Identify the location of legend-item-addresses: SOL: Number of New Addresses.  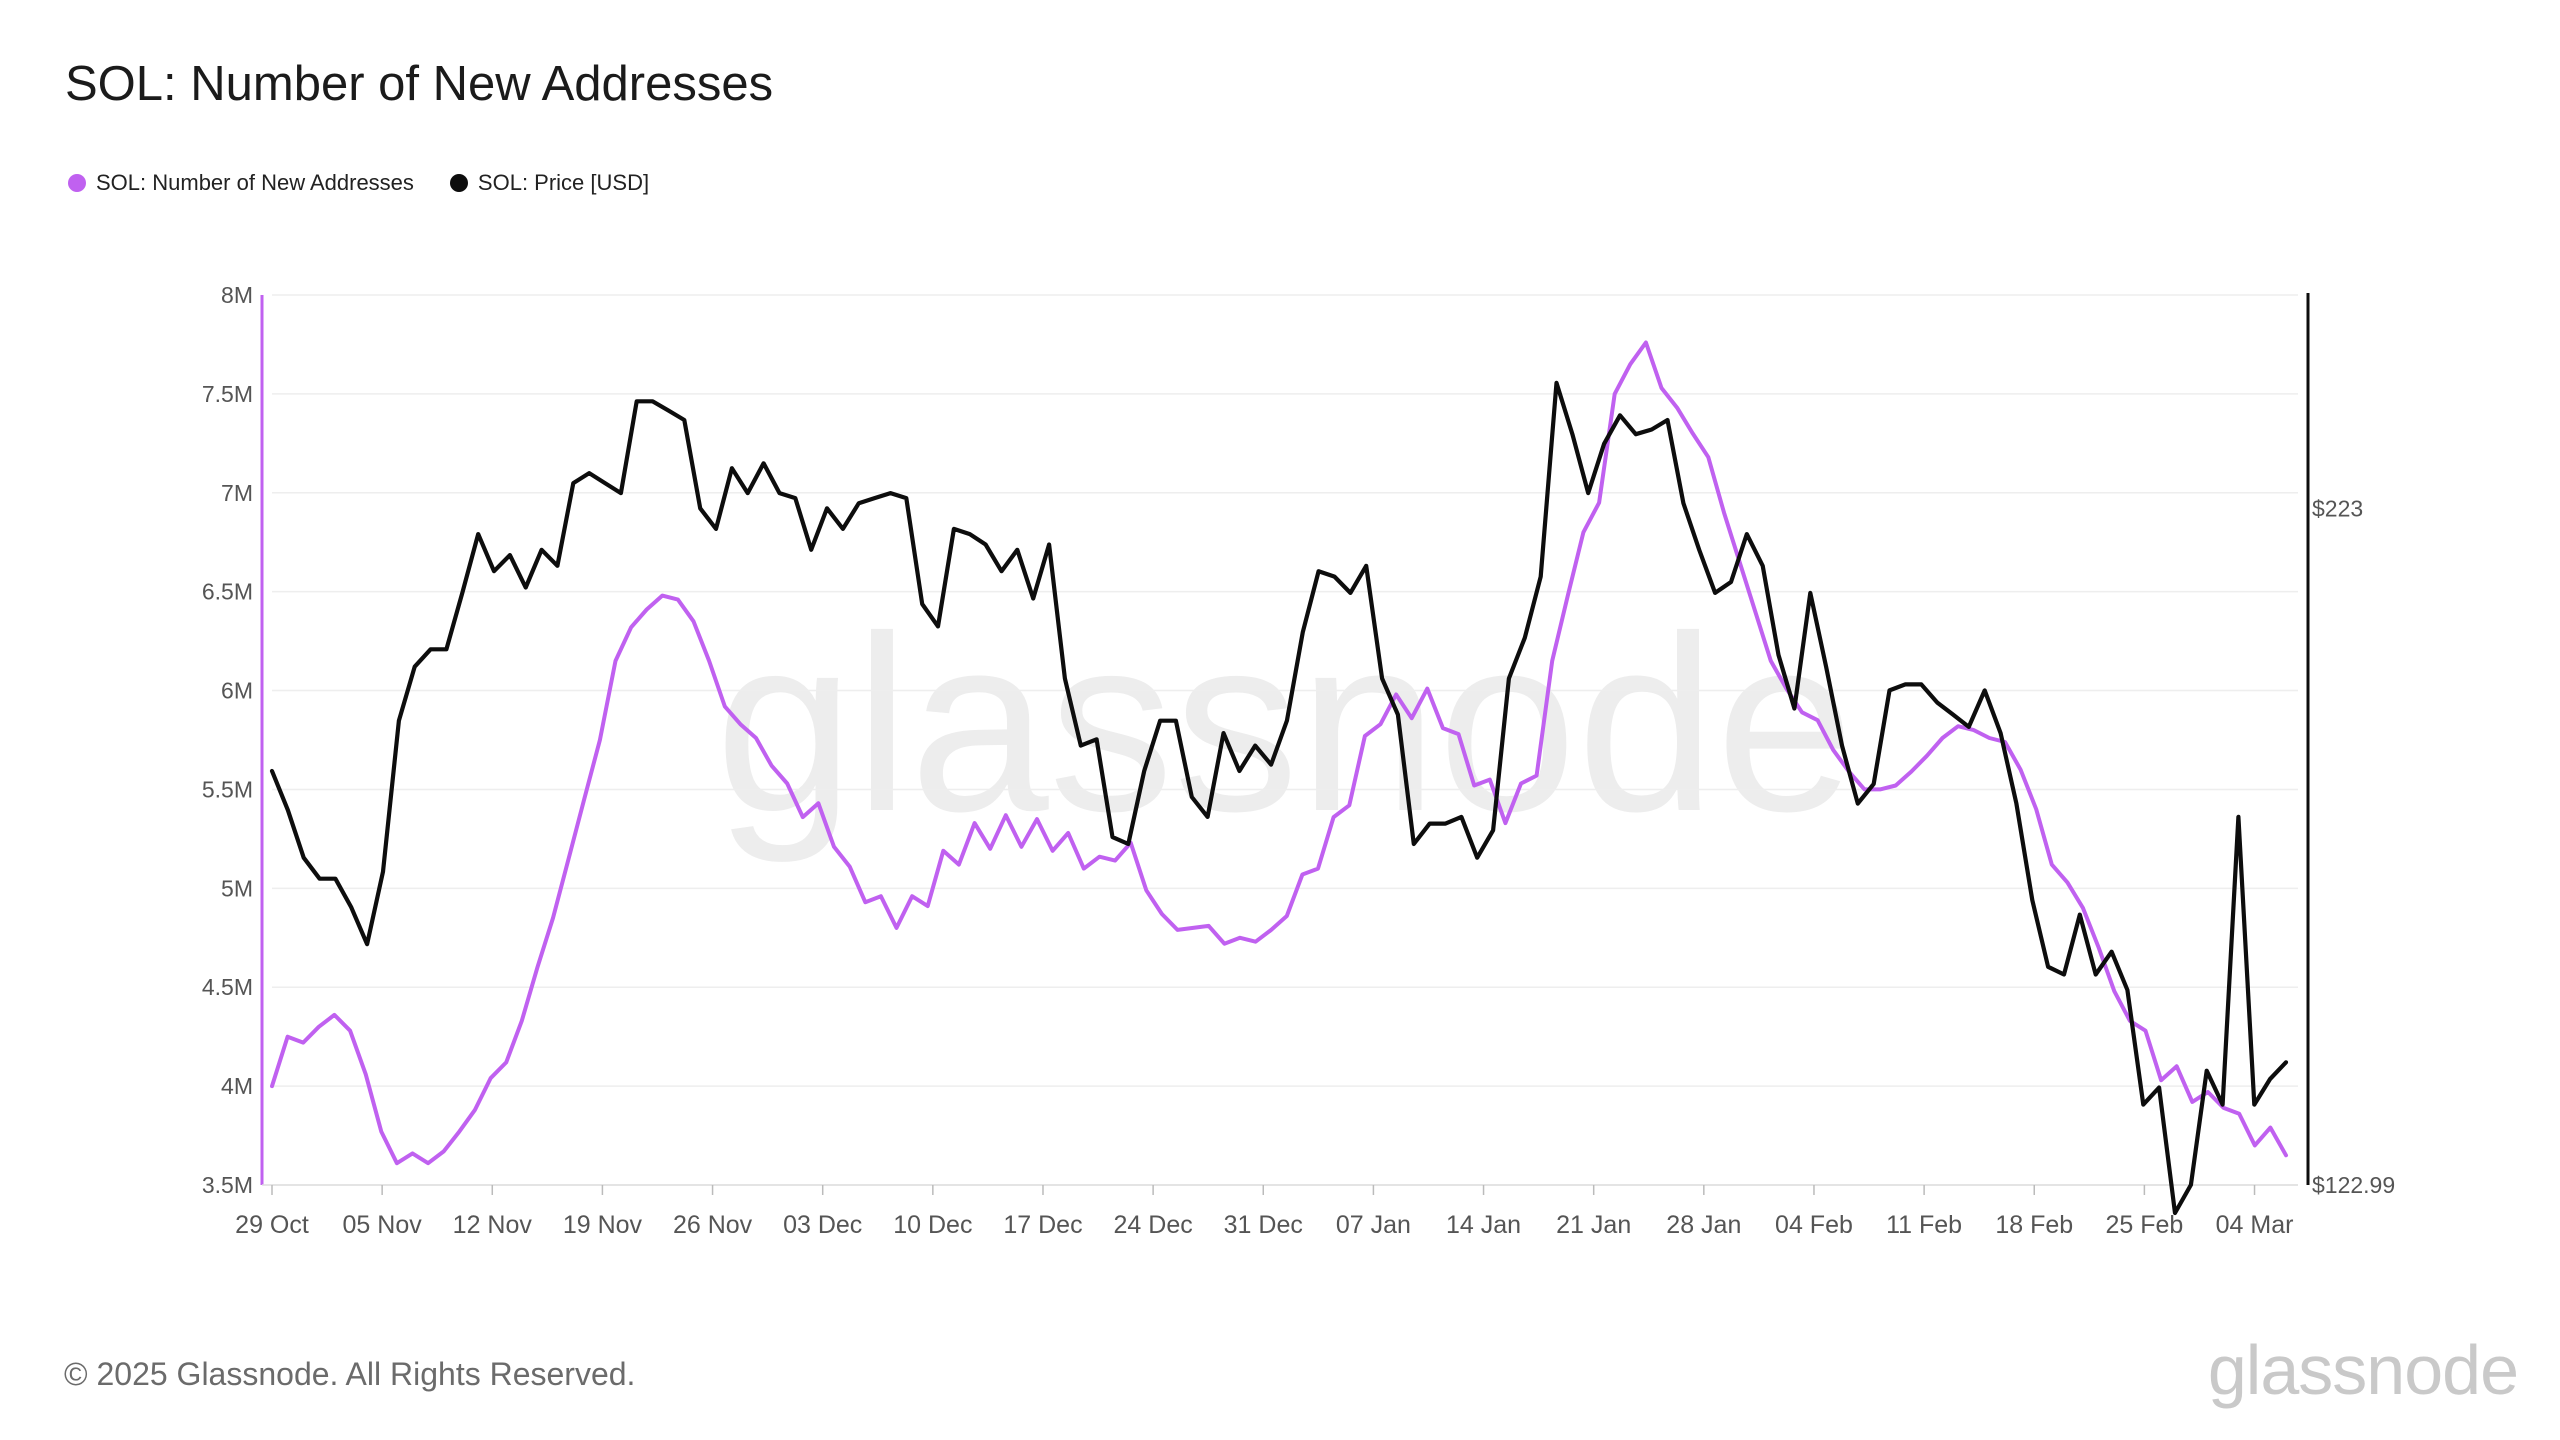
(241, 183).